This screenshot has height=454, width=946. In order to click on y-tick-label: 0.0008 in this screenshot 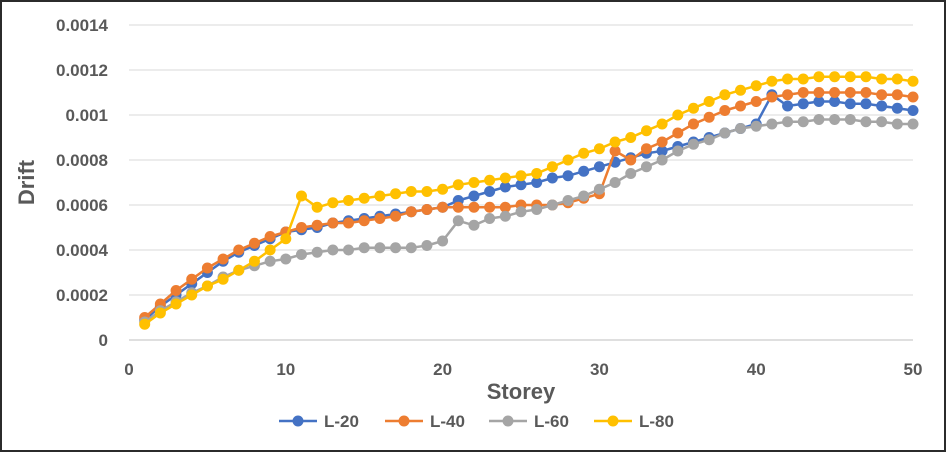, I will do `click(82, 160)`.